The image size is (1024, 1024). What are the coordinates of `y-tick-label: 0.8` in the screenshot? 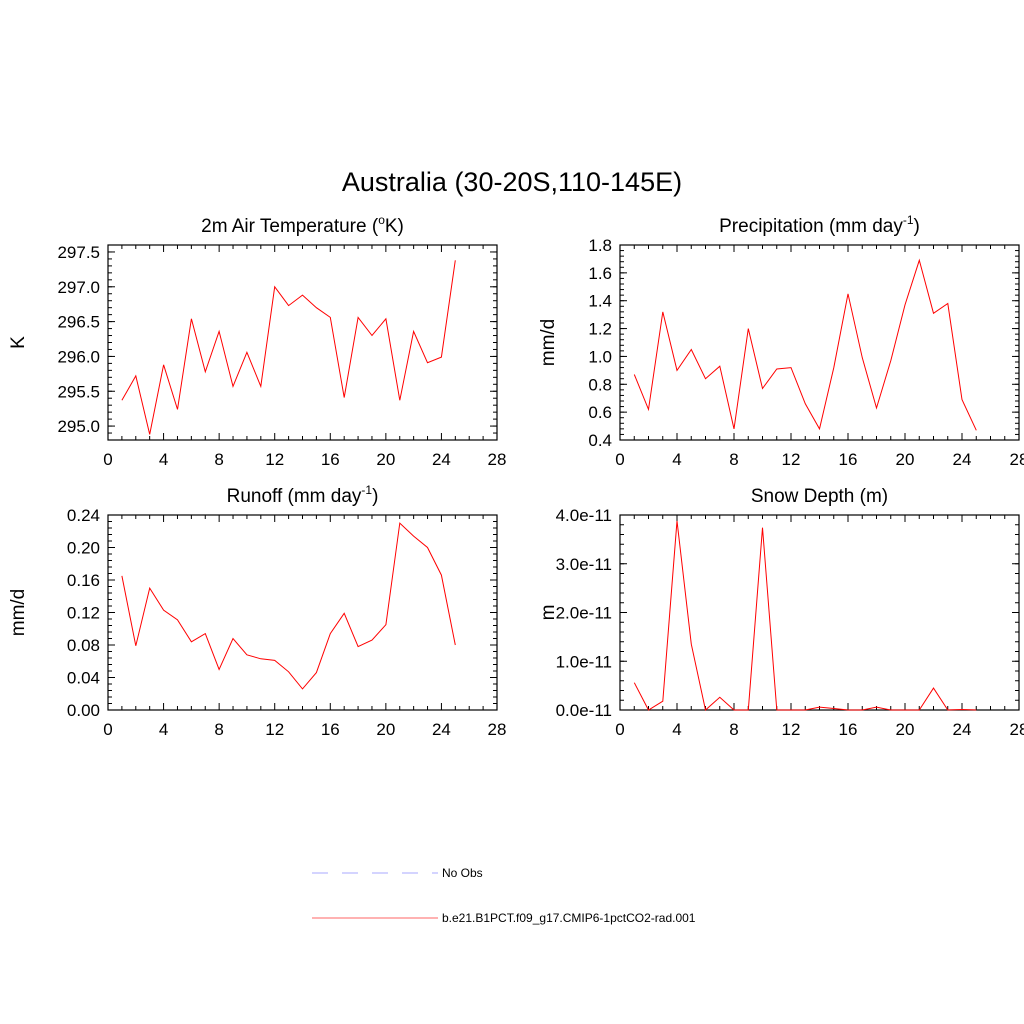 It's located at (600, 384).